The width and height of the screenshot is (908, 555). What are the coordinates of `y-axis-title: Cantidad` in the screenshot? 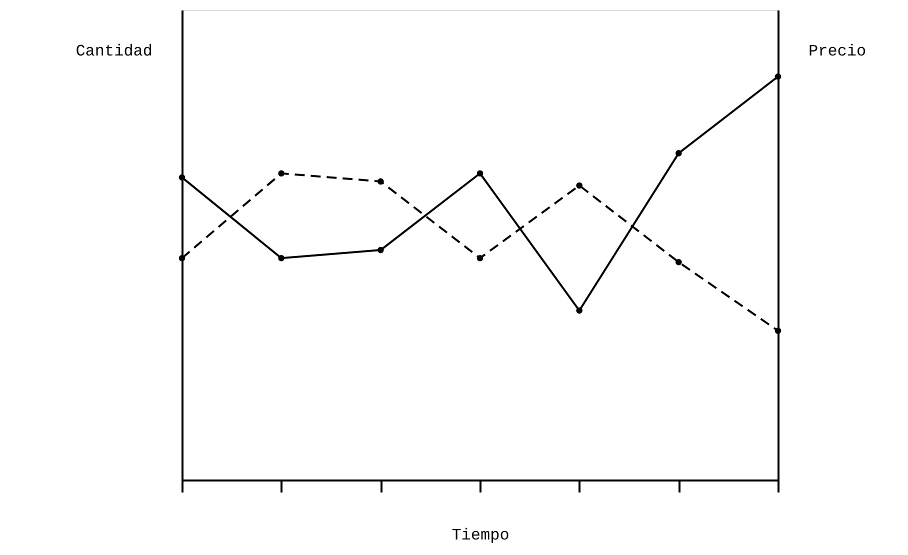 It's located at (114, 51).